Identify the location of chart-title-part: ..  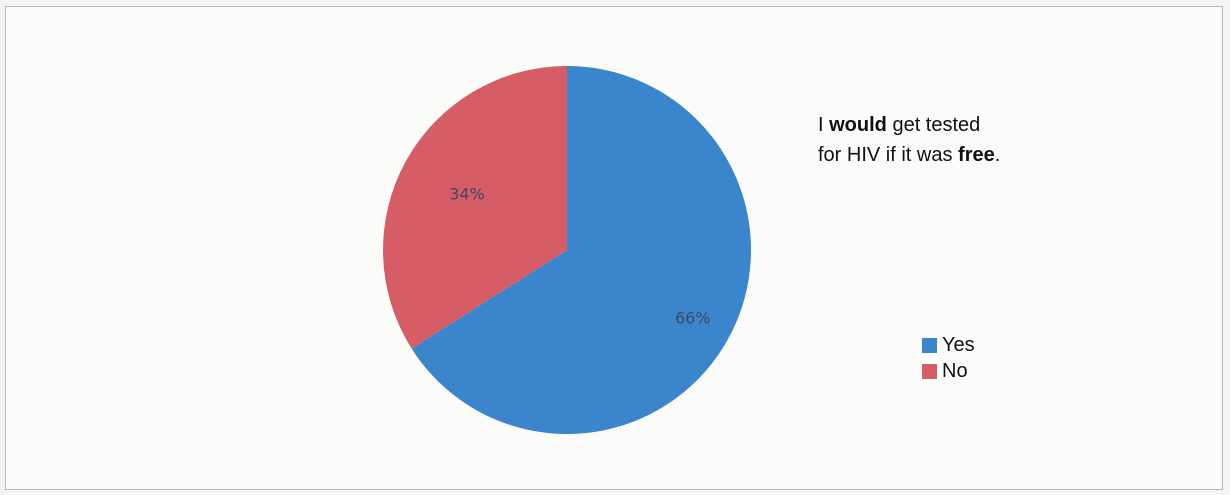
(997, 155).